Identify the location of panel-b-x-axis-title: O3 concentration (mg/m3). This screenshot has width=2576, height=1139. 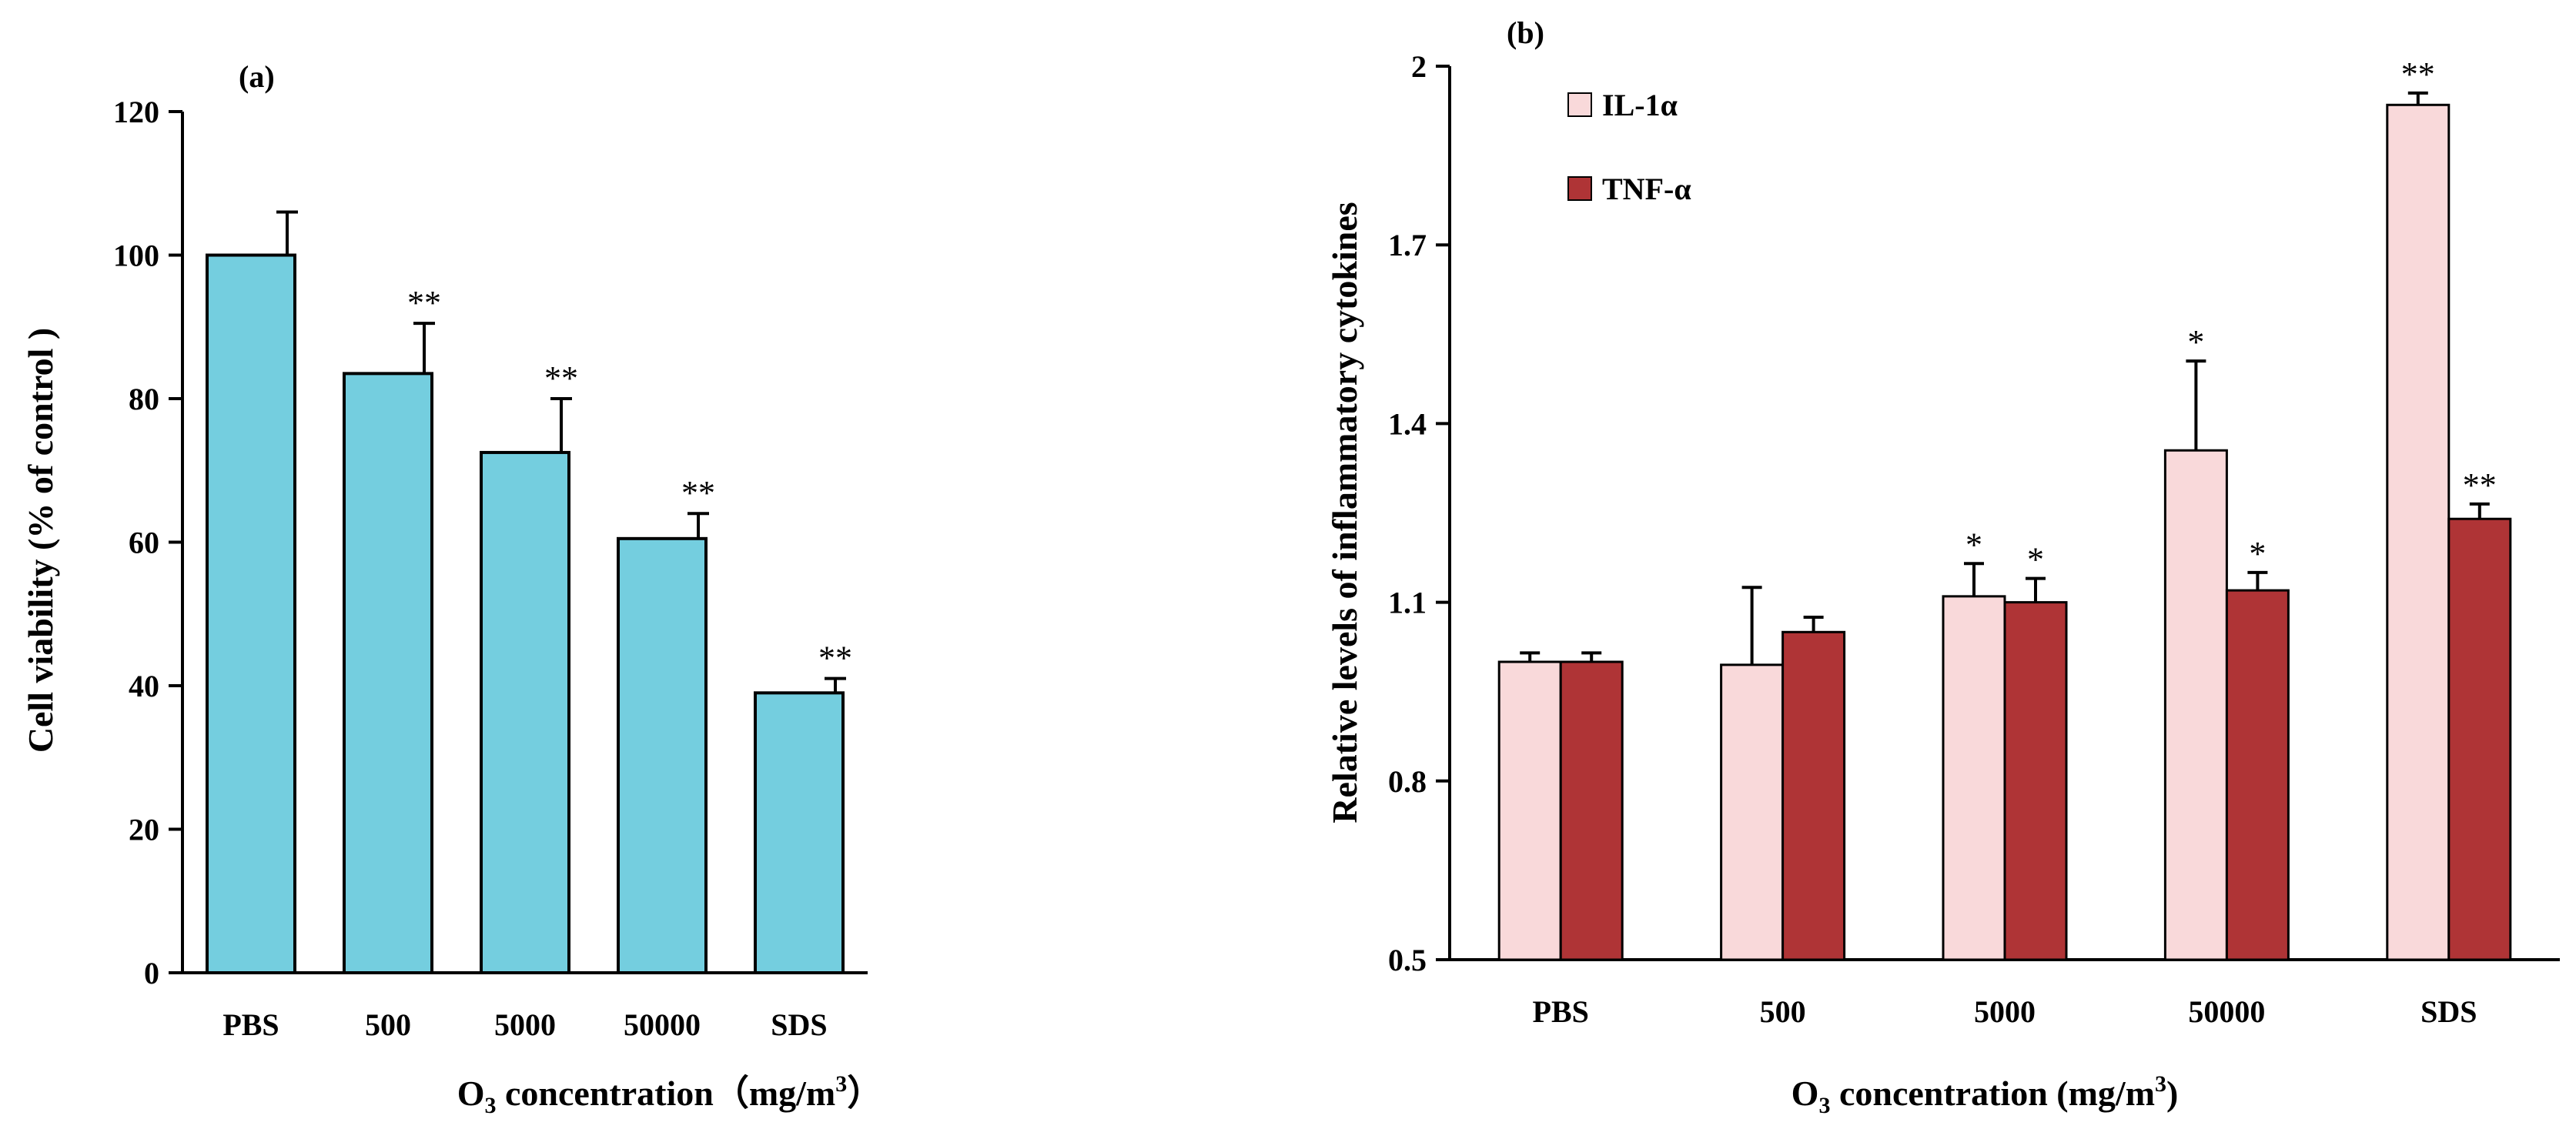
(1985, 1094).